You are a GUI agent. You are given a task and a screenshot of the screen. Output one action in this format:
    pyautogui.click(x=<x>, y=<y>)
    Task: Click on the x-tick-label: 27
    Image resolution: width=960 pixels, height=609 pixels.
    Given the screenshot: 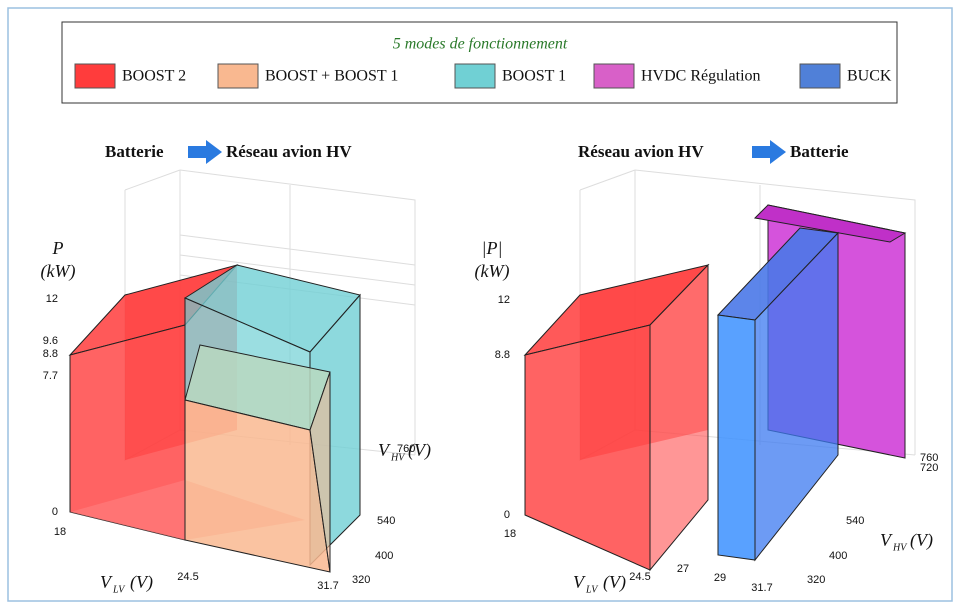 What is the action you would take?
    pyautogui.click(x=683, y=569)
    